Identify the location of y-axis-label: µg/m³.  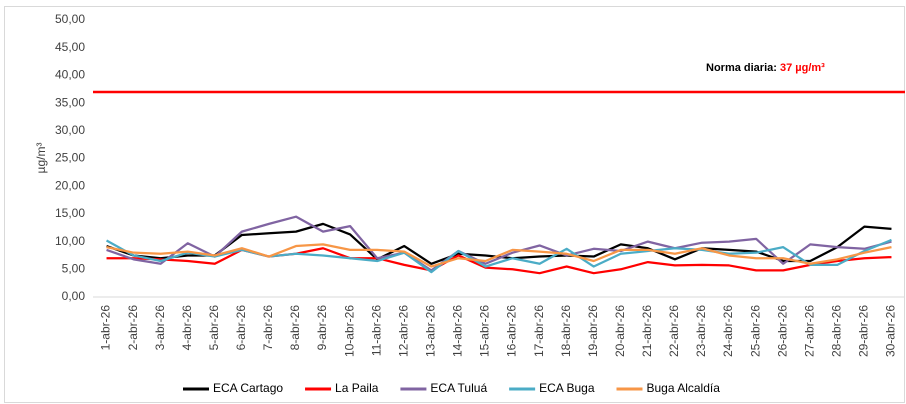
(41, 158).